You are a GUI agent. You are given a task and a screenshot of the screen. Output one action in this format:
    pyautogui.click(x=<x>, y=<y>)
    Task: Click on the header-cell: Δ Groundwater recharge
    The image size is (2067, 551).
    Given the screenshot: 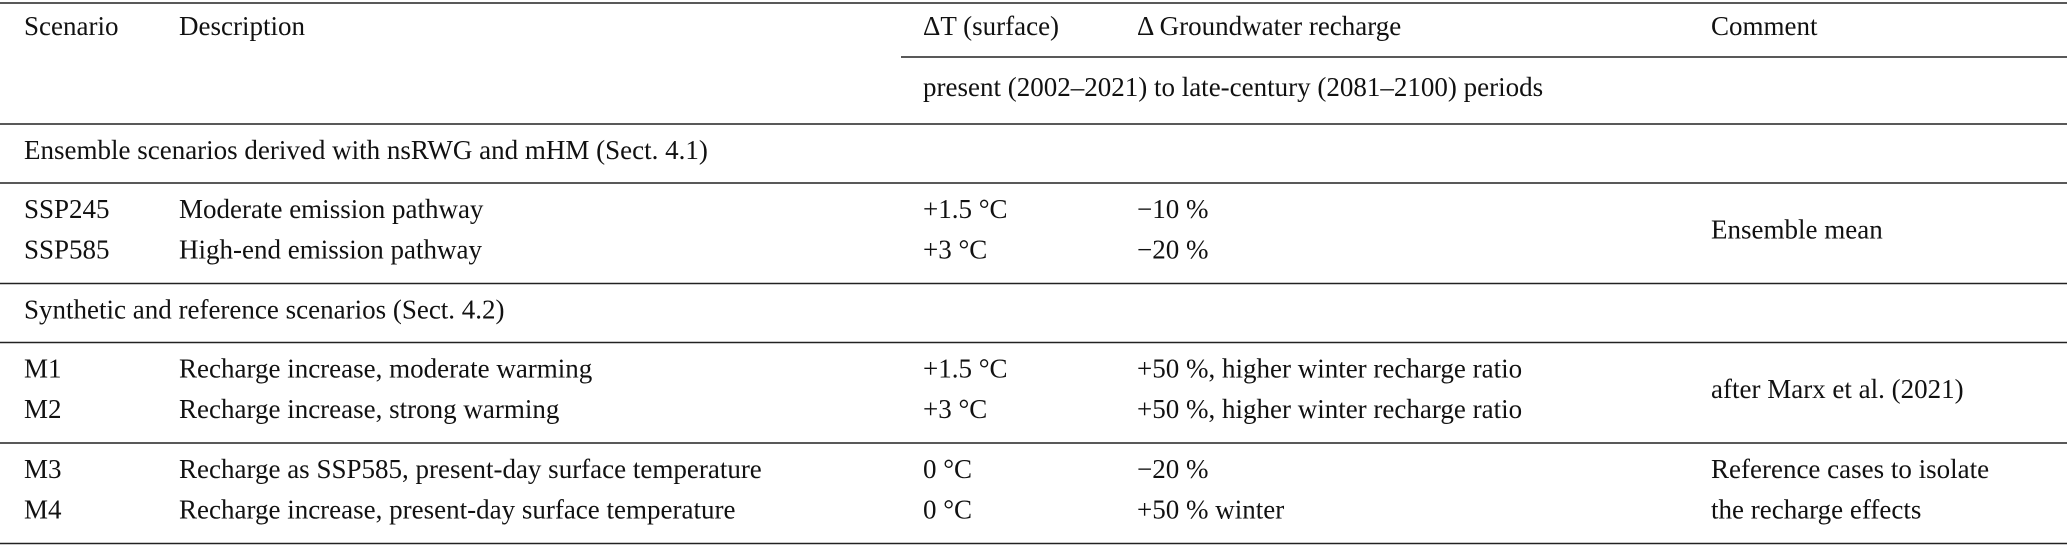 What is the action you would take?
    pyautogui.click(x=1269, y=26)
    